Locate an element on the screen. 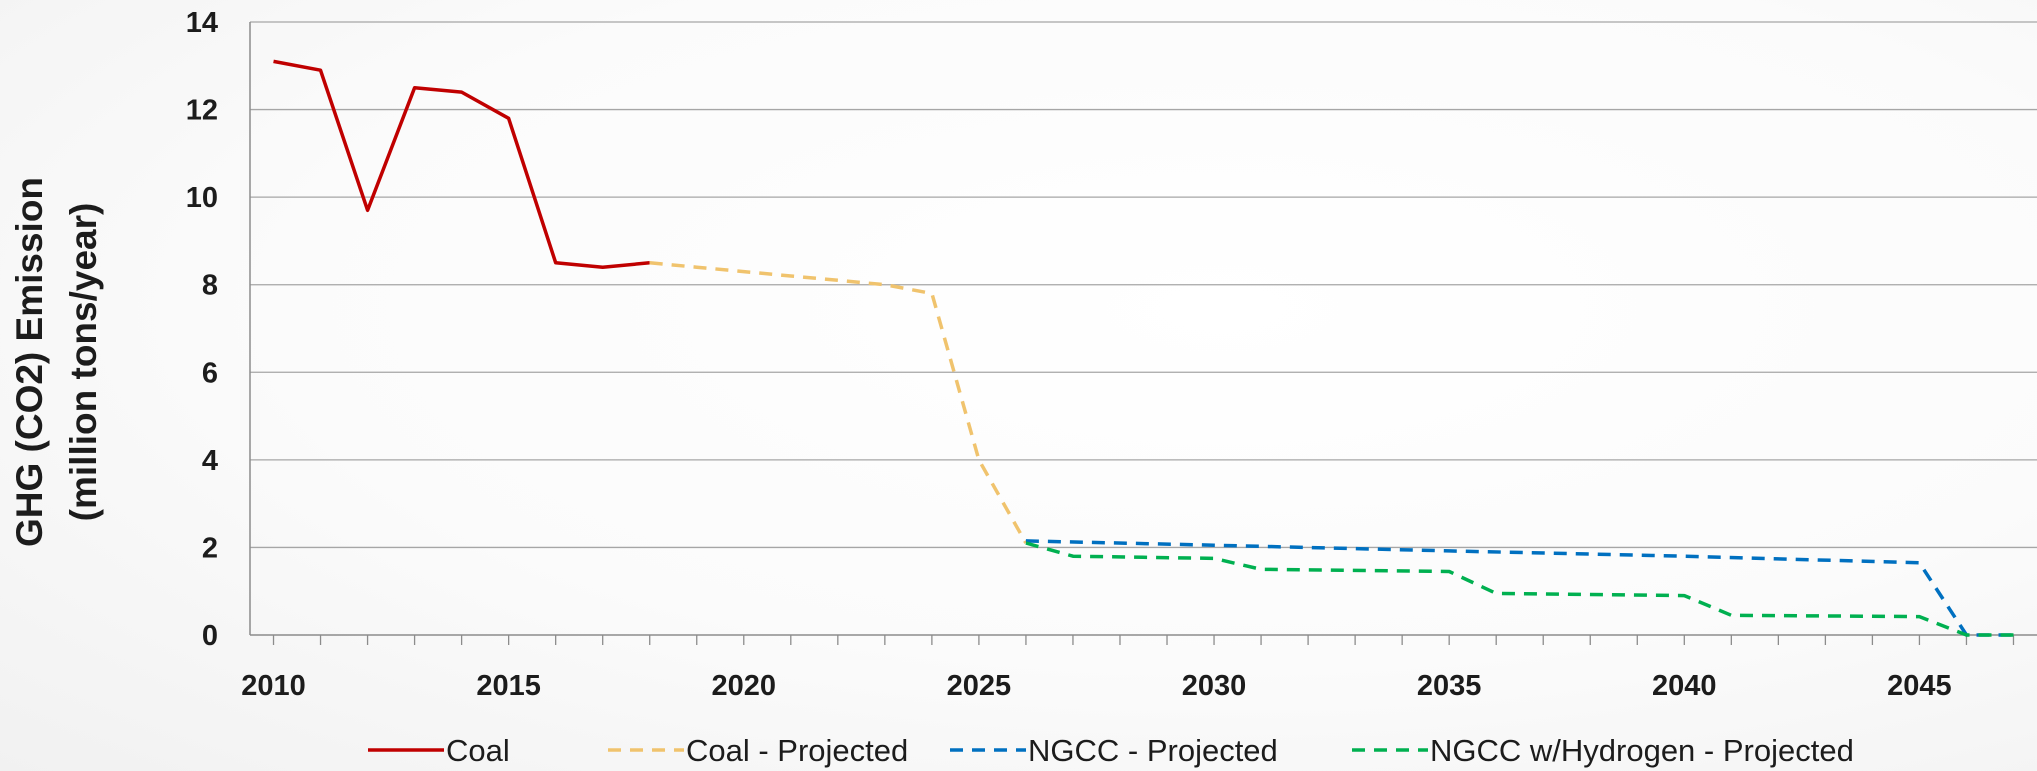 The height and width of the screenshot is (771, 2037). x-tick-label: 2015 is located at coordinates (508, 686).